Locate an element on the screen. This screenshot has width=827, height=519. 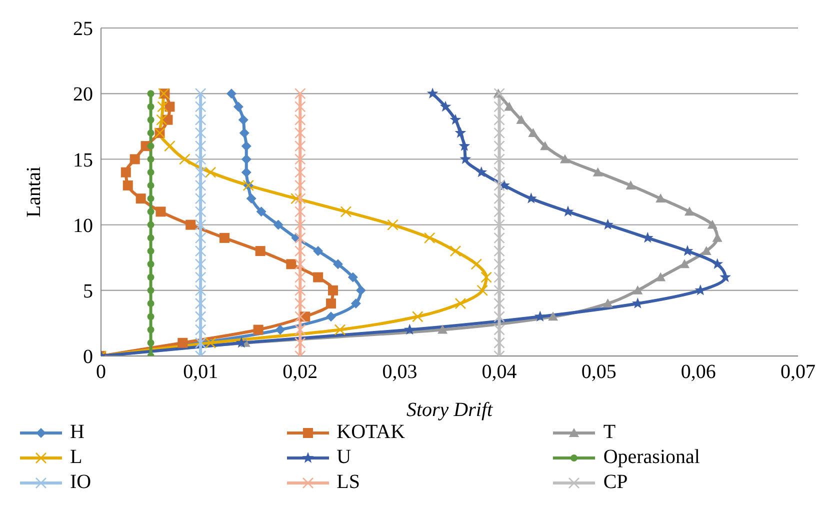
x-tick-label: 0,01 is located at coordinates (200, 372).